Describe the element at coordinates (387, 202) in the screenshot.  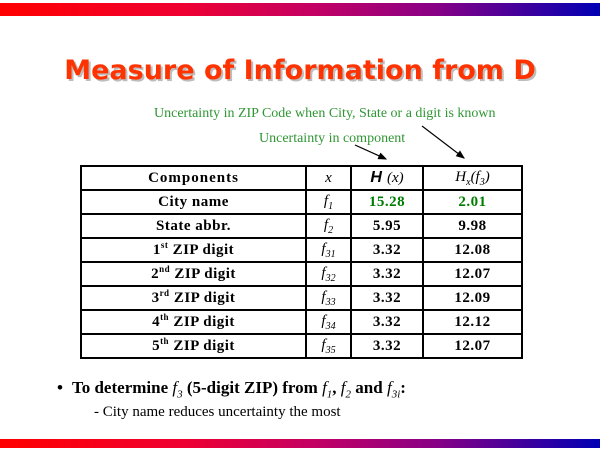
I see `cell-hx: 15.28` at that location.